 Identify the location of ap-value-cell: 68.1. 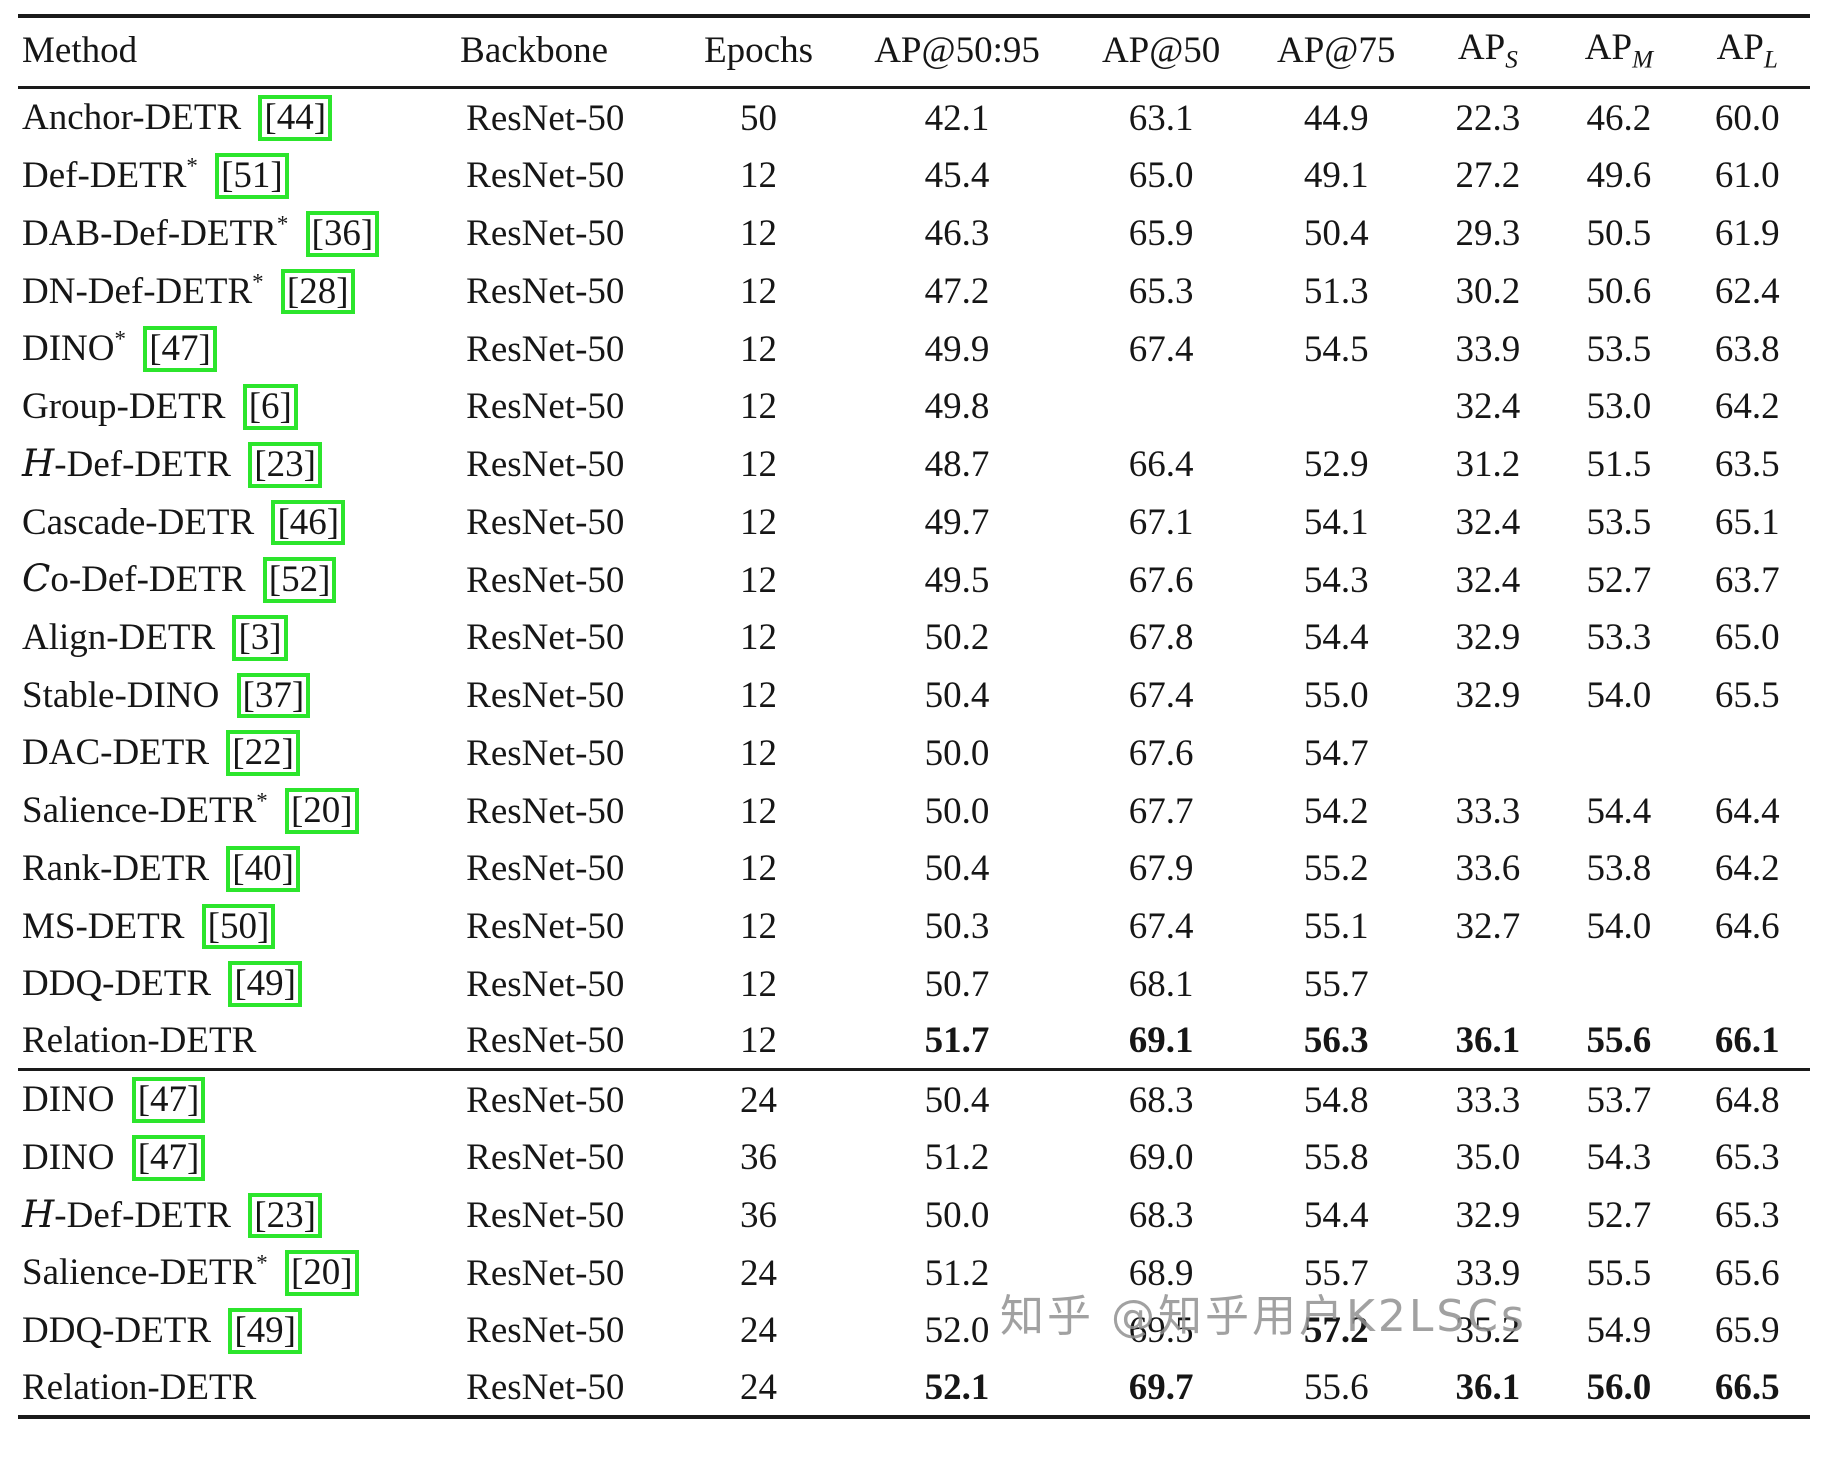
(1161, 984).